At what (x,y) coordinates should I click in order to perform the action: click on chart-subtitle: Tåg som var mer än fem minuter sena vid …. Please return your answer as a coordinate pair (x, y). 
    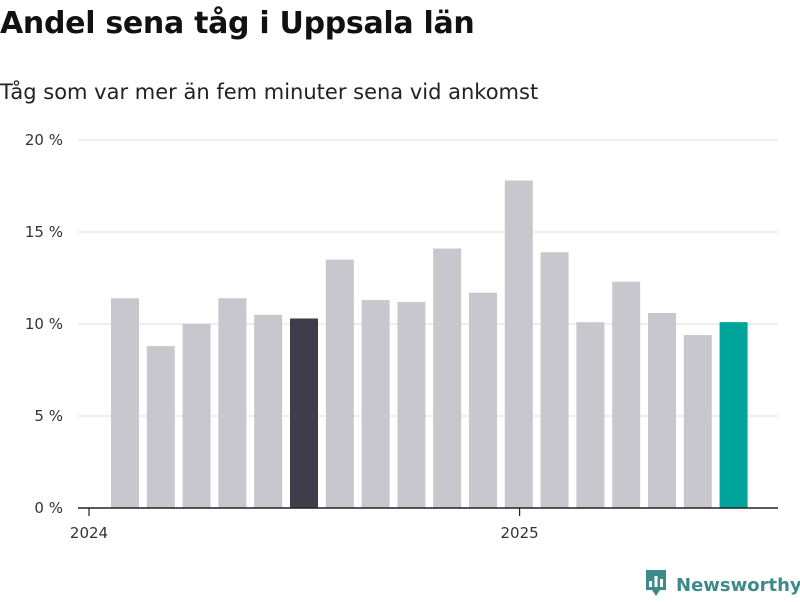
    Looking at the image, I should click on (269, 92).